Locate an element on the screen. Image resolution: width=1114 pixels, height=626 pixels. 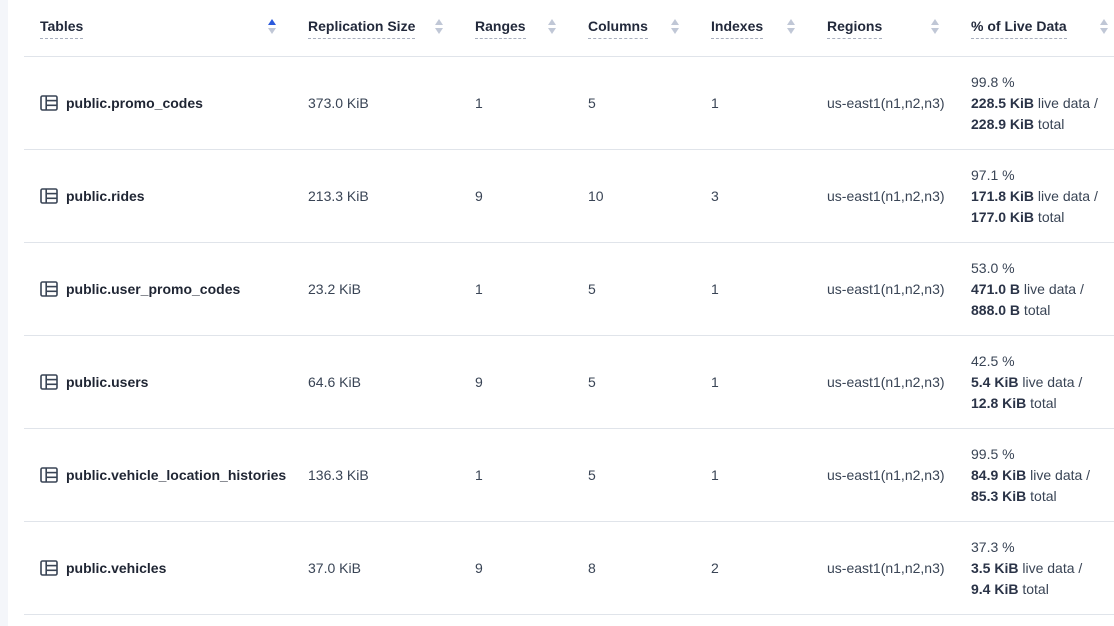
table-name-link: public.users is located at coordinates (107, 382).